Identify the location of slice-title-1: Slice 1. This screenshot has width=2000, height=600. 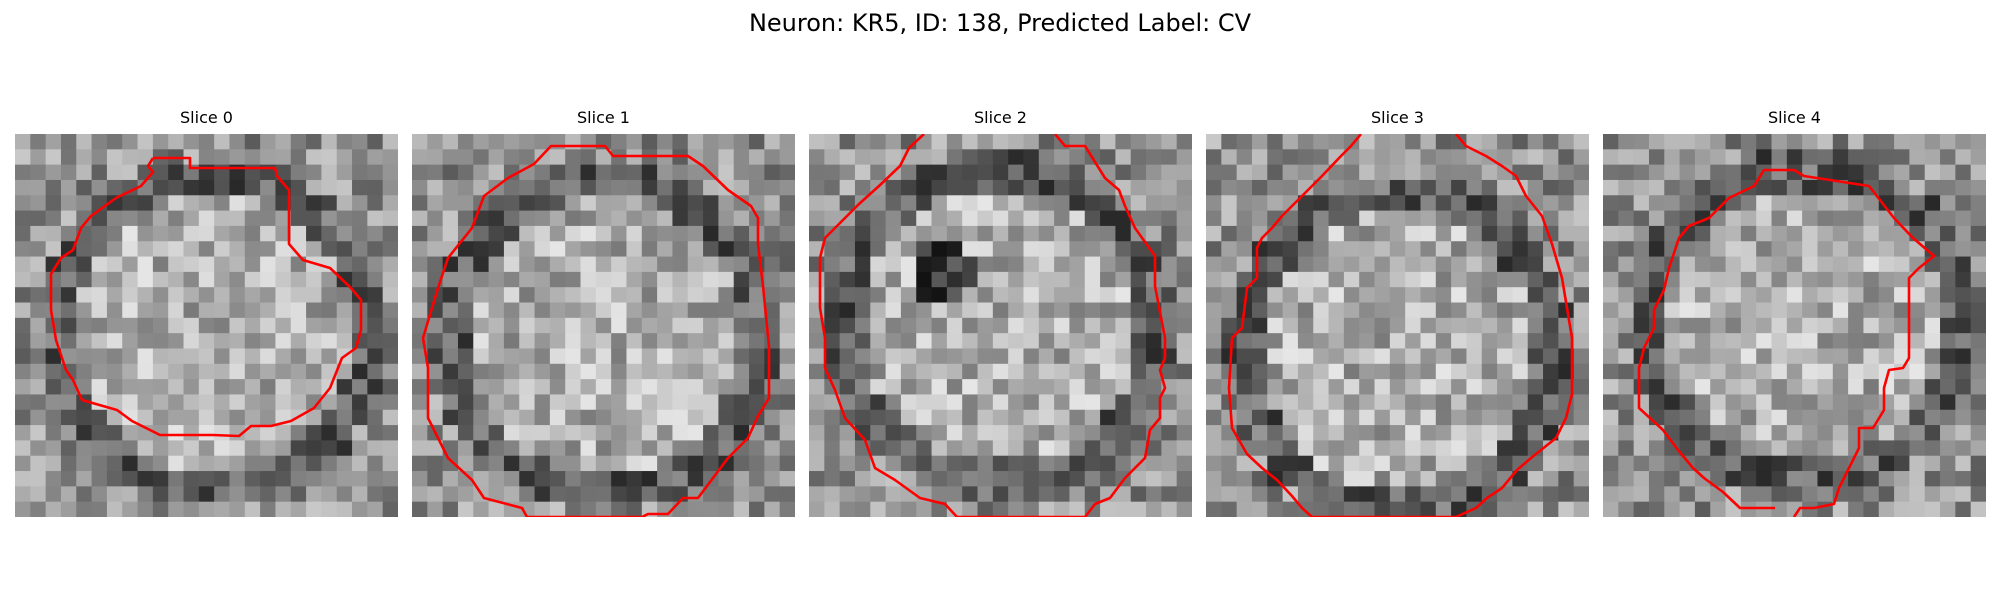
(603, 117).